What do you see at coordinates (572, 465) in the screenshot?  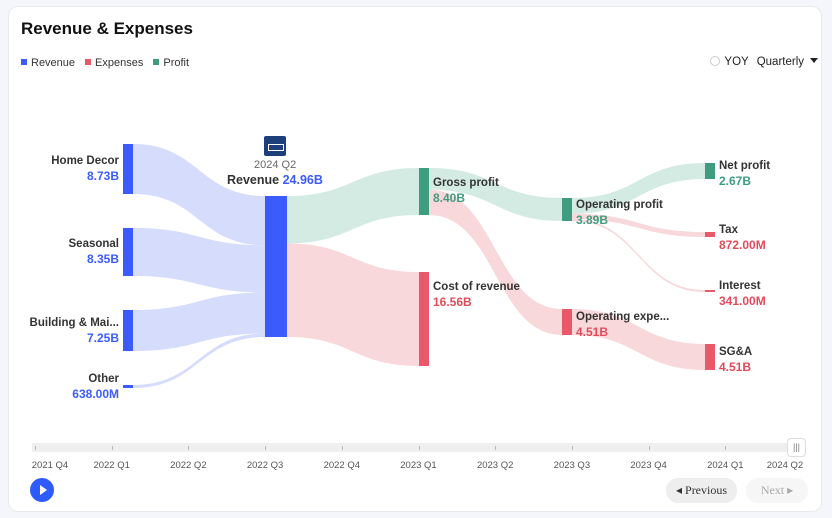 I see `timeline-label: 2023 Q3` at bounding box center [572, 465].